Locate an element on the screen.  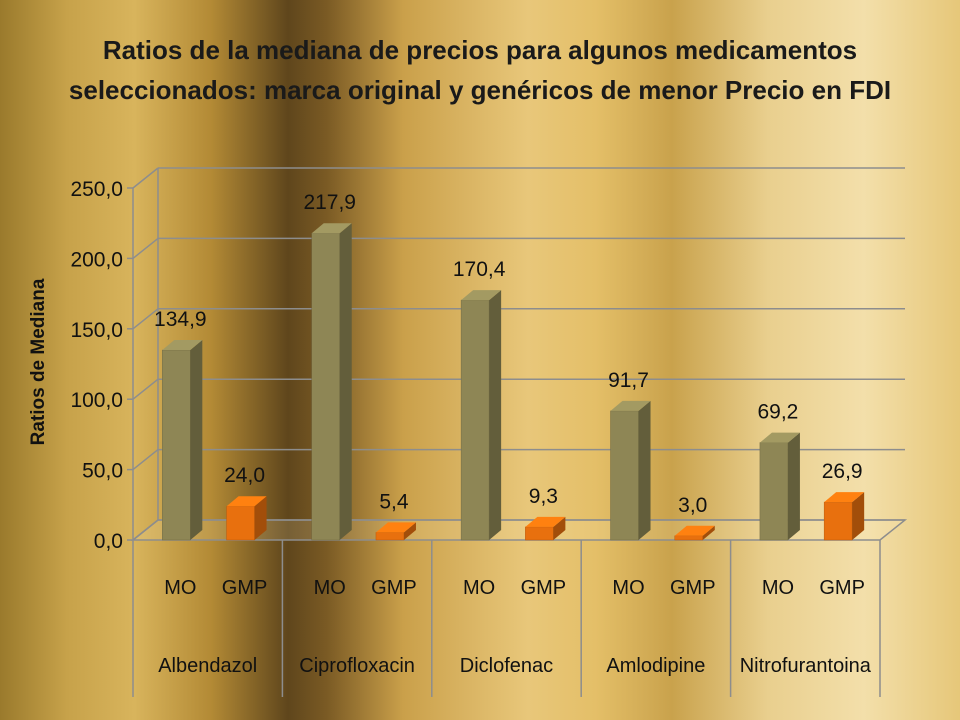
data-label: 91,7 is located at coordinates (628, 380).